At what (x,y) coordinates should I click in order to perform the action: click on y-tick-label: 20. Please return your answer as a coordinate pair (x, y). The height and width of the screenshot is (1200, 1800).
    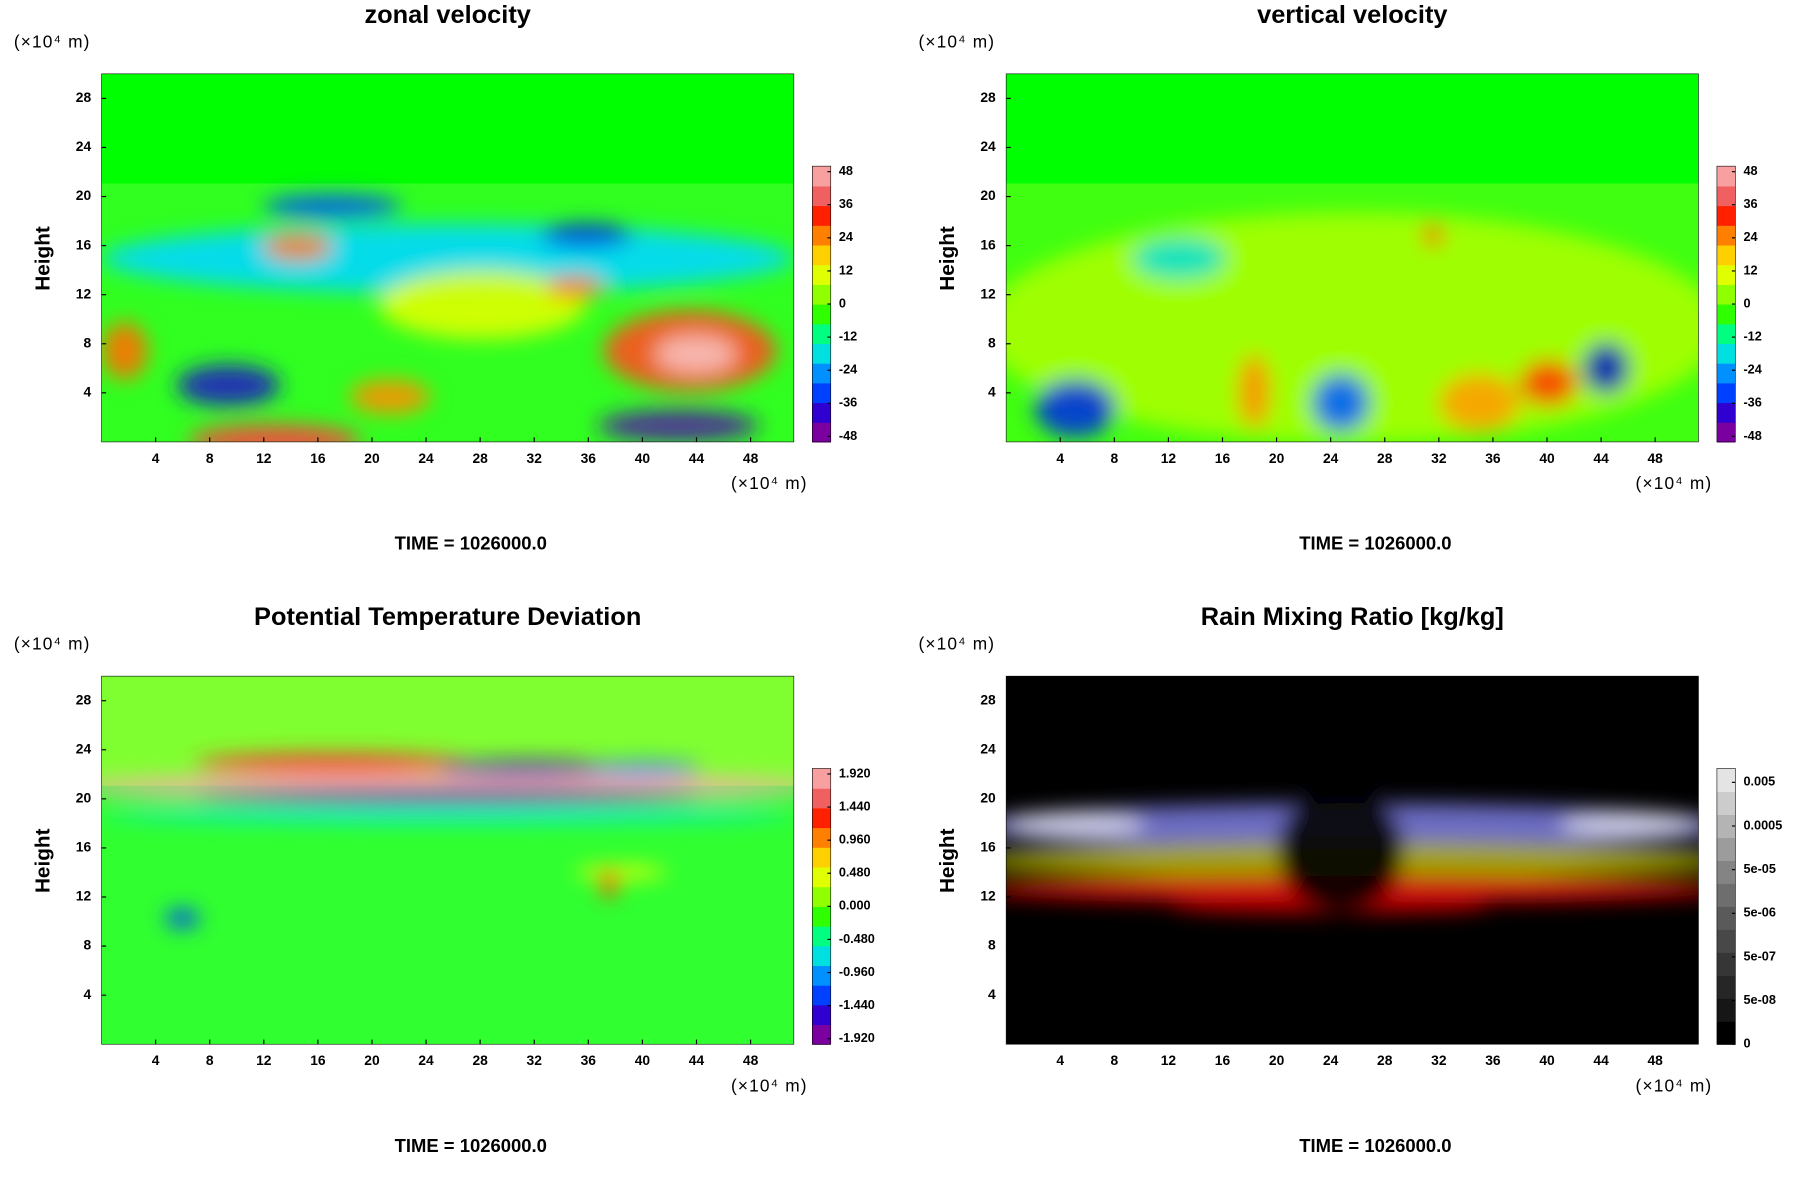
    Looking at the image, I should click on (84, 195).